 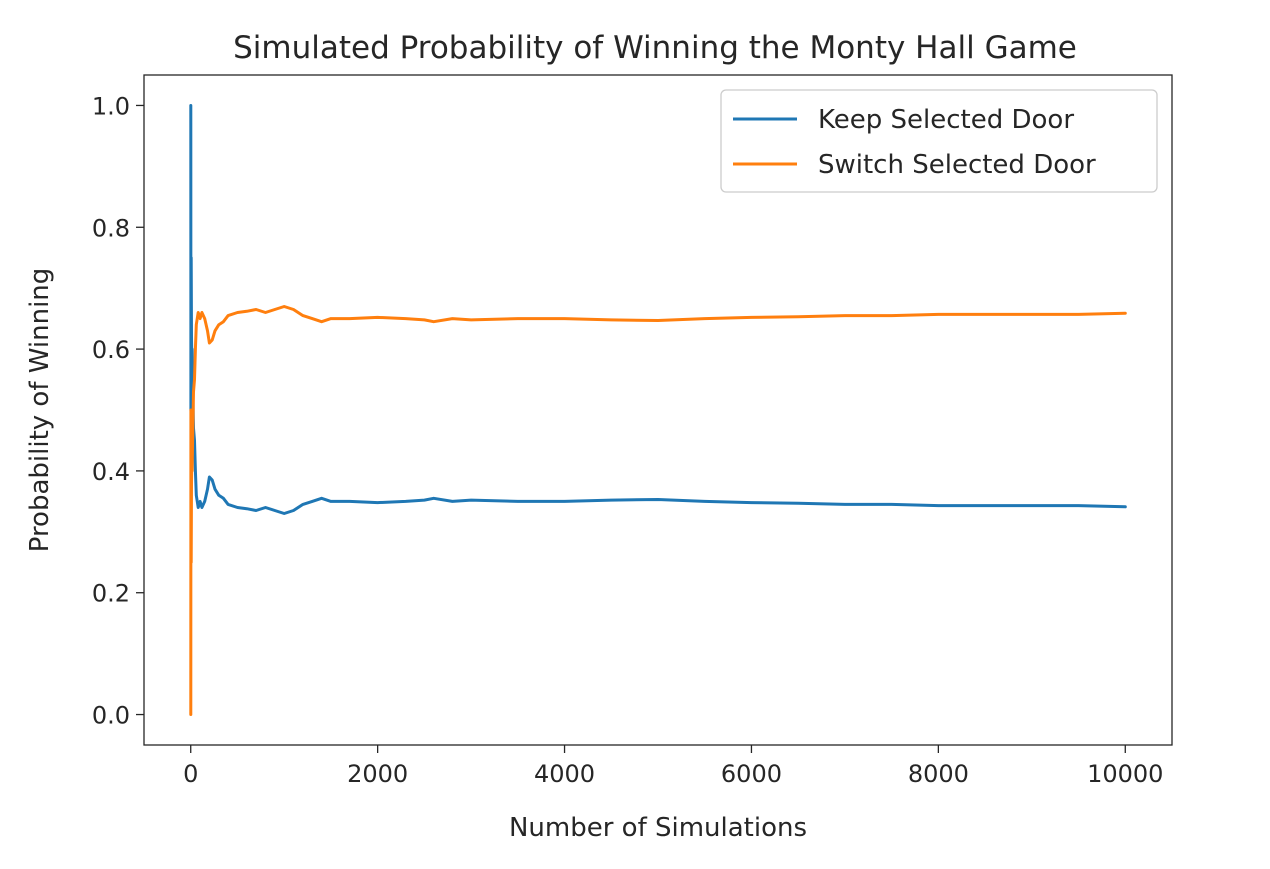 What do you see at coordinates (673, 766) in the screenshot?
I see `x-axis: 0 2000 4000 6000 8000 10000` at bounding box center [673, 766].